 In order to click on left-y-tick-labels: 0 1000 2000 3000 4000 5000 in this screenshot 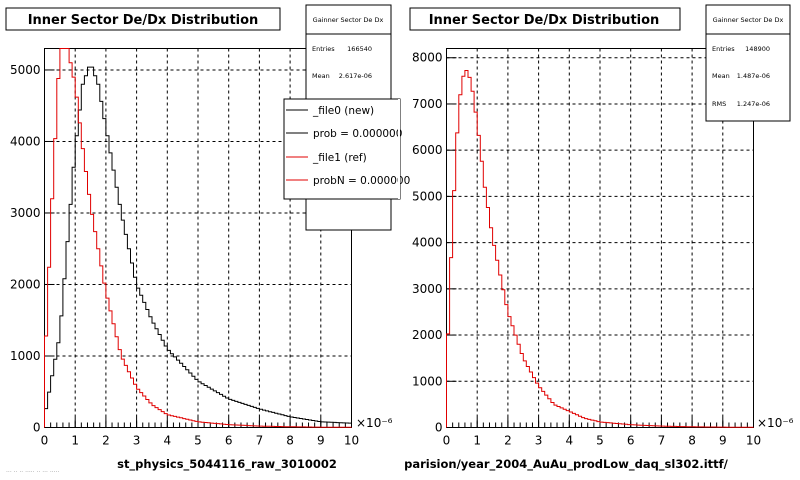, I will do `click(25, 249)`.